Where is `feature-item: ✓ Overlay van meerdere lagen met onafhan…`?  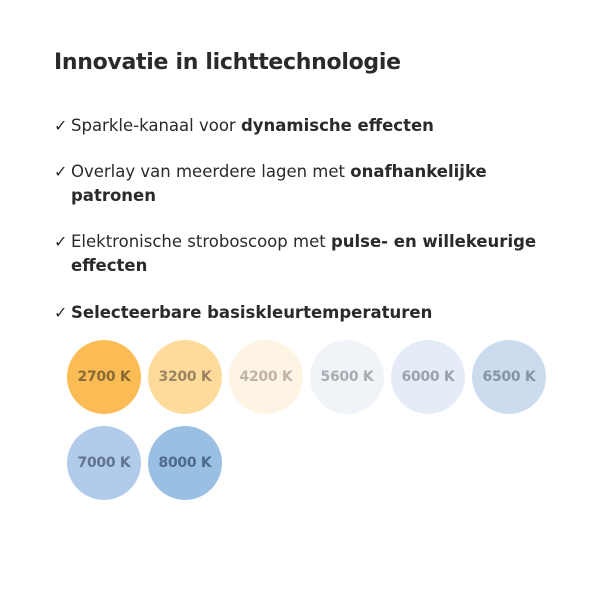
feature-item: ✓ Overlay van meerdere lagen met onafhan… is located at coordinates (299, 184).